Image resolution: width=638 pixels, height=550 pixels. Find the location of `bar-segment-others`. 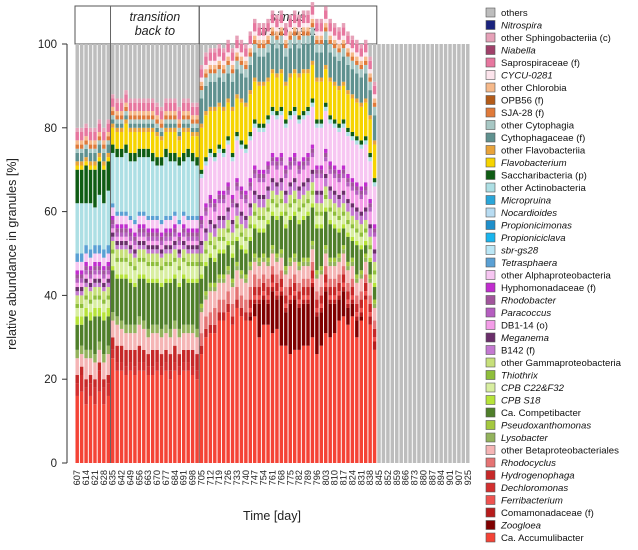

bar-segment-others is located at coordinates (454, 253).